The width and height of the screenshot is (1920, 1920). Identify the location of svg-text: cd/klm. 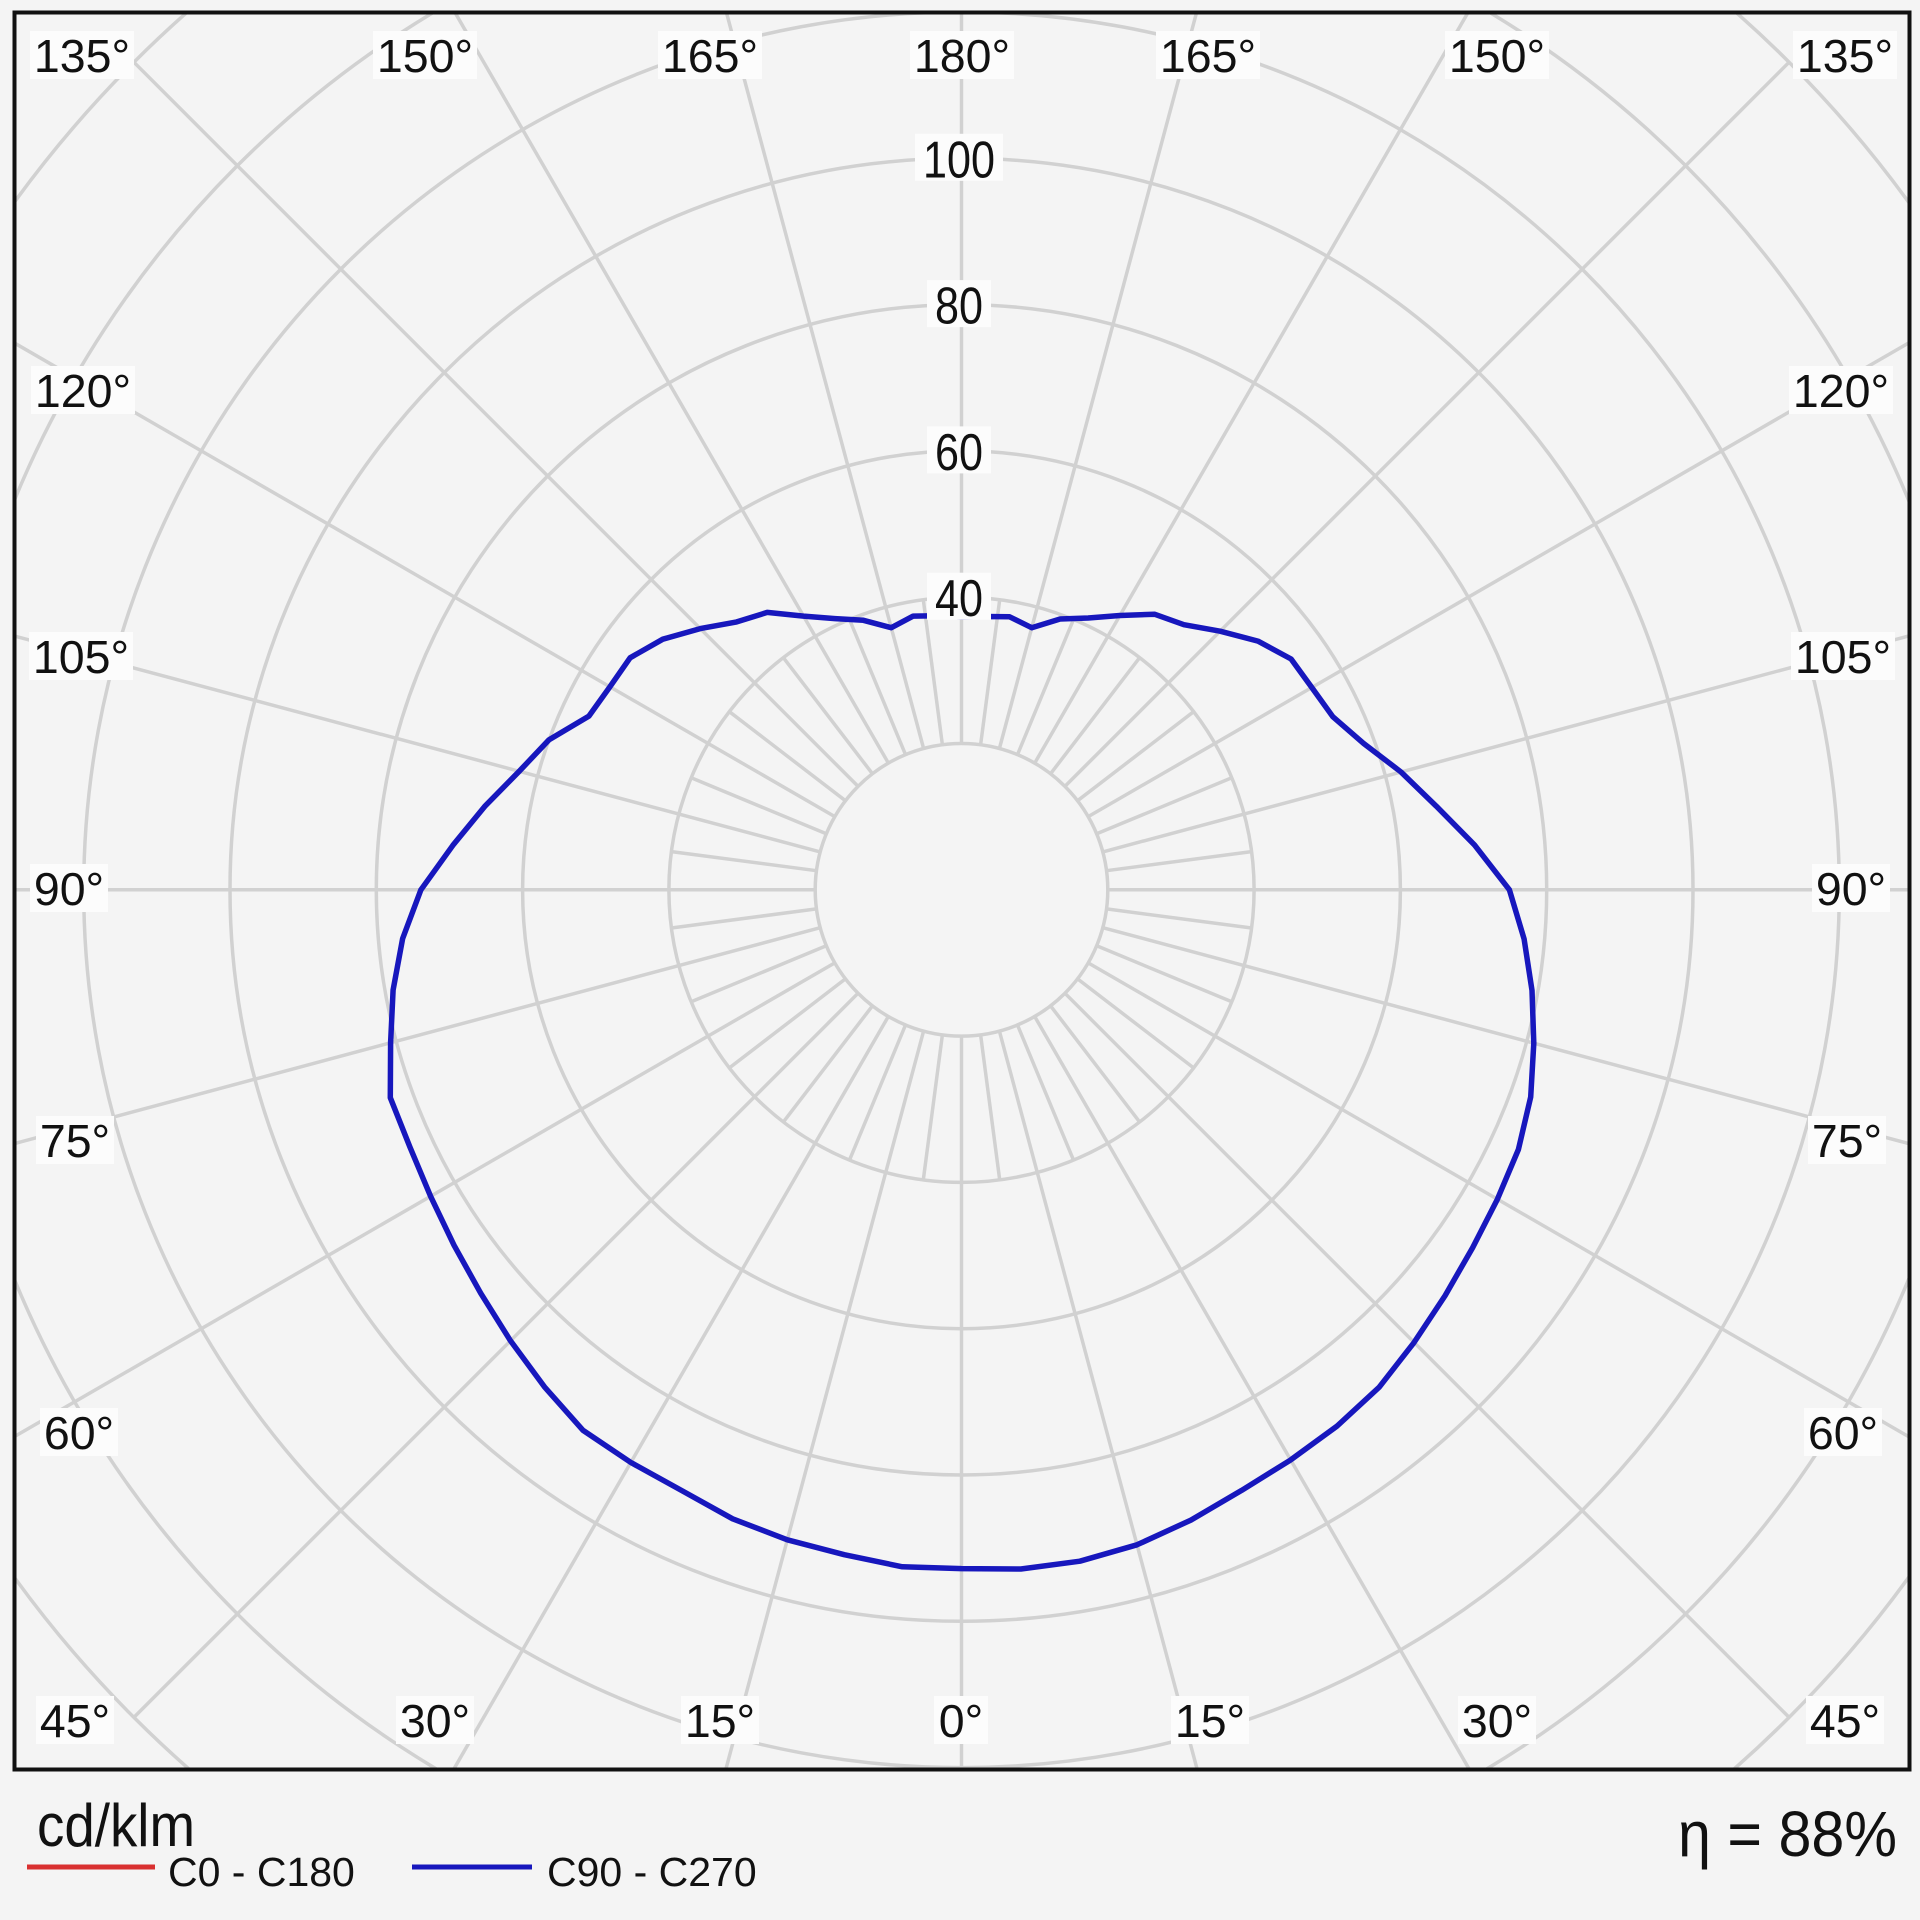
(116, 1825).